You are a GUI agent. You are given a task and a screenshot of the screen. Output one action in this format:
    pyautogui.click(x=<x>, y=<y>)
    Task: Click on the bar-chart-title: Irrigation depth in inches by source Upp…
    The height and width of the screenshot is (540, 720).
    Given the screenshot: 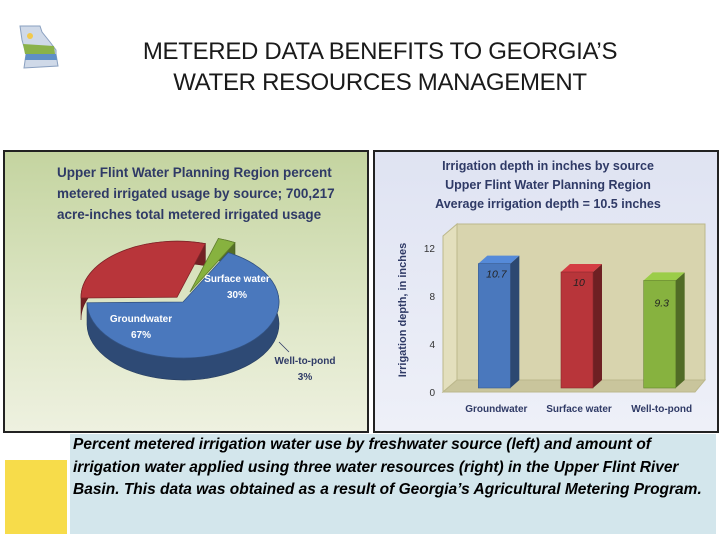 What is the action you would take?
    pyautogui.click(x=546, y=185)
    